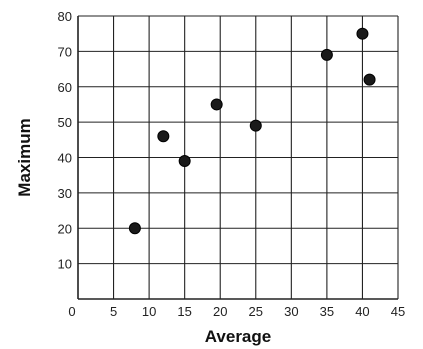 The height and width of the screenshot is (349, 423). Describe the element at coordinates (398, 311) in the screenshot. I see `x-tick-label: 45` at that location.